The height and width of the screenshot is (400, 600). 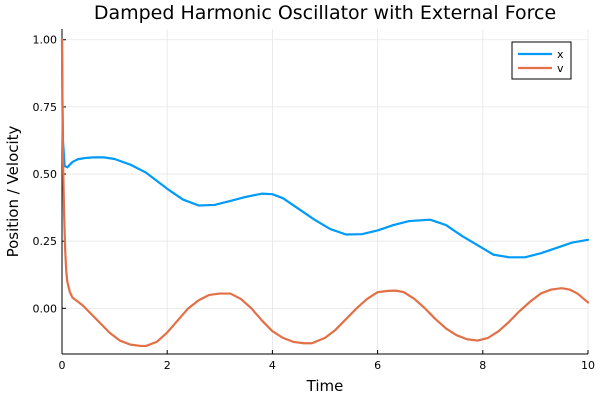 What do you see at coordinates (45, 308) in the screenshot?
I see `y-tick-label: 0.00` at bounding box center [45, 308].